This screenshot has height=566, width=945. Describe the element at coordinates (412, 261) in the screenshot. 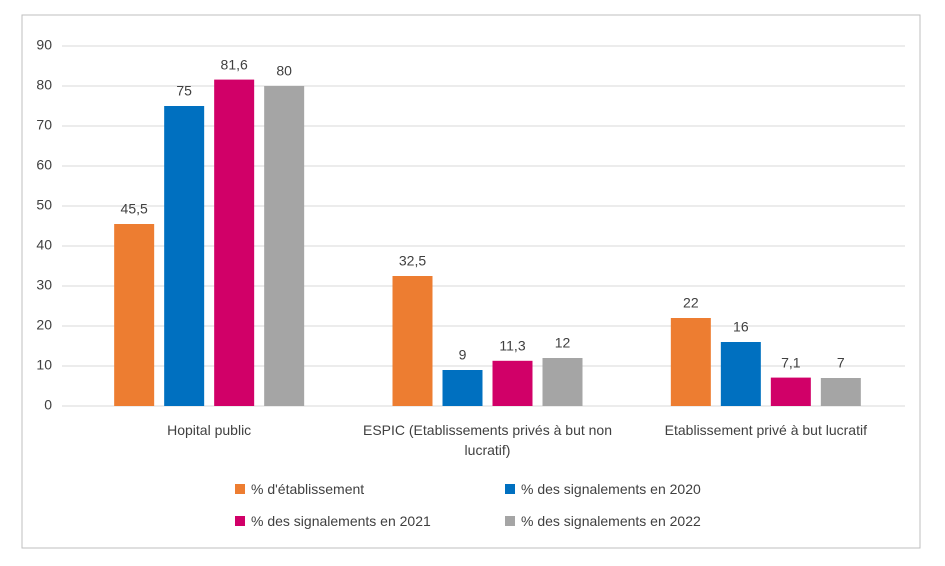

I see `data-label: 32,5` at that location.